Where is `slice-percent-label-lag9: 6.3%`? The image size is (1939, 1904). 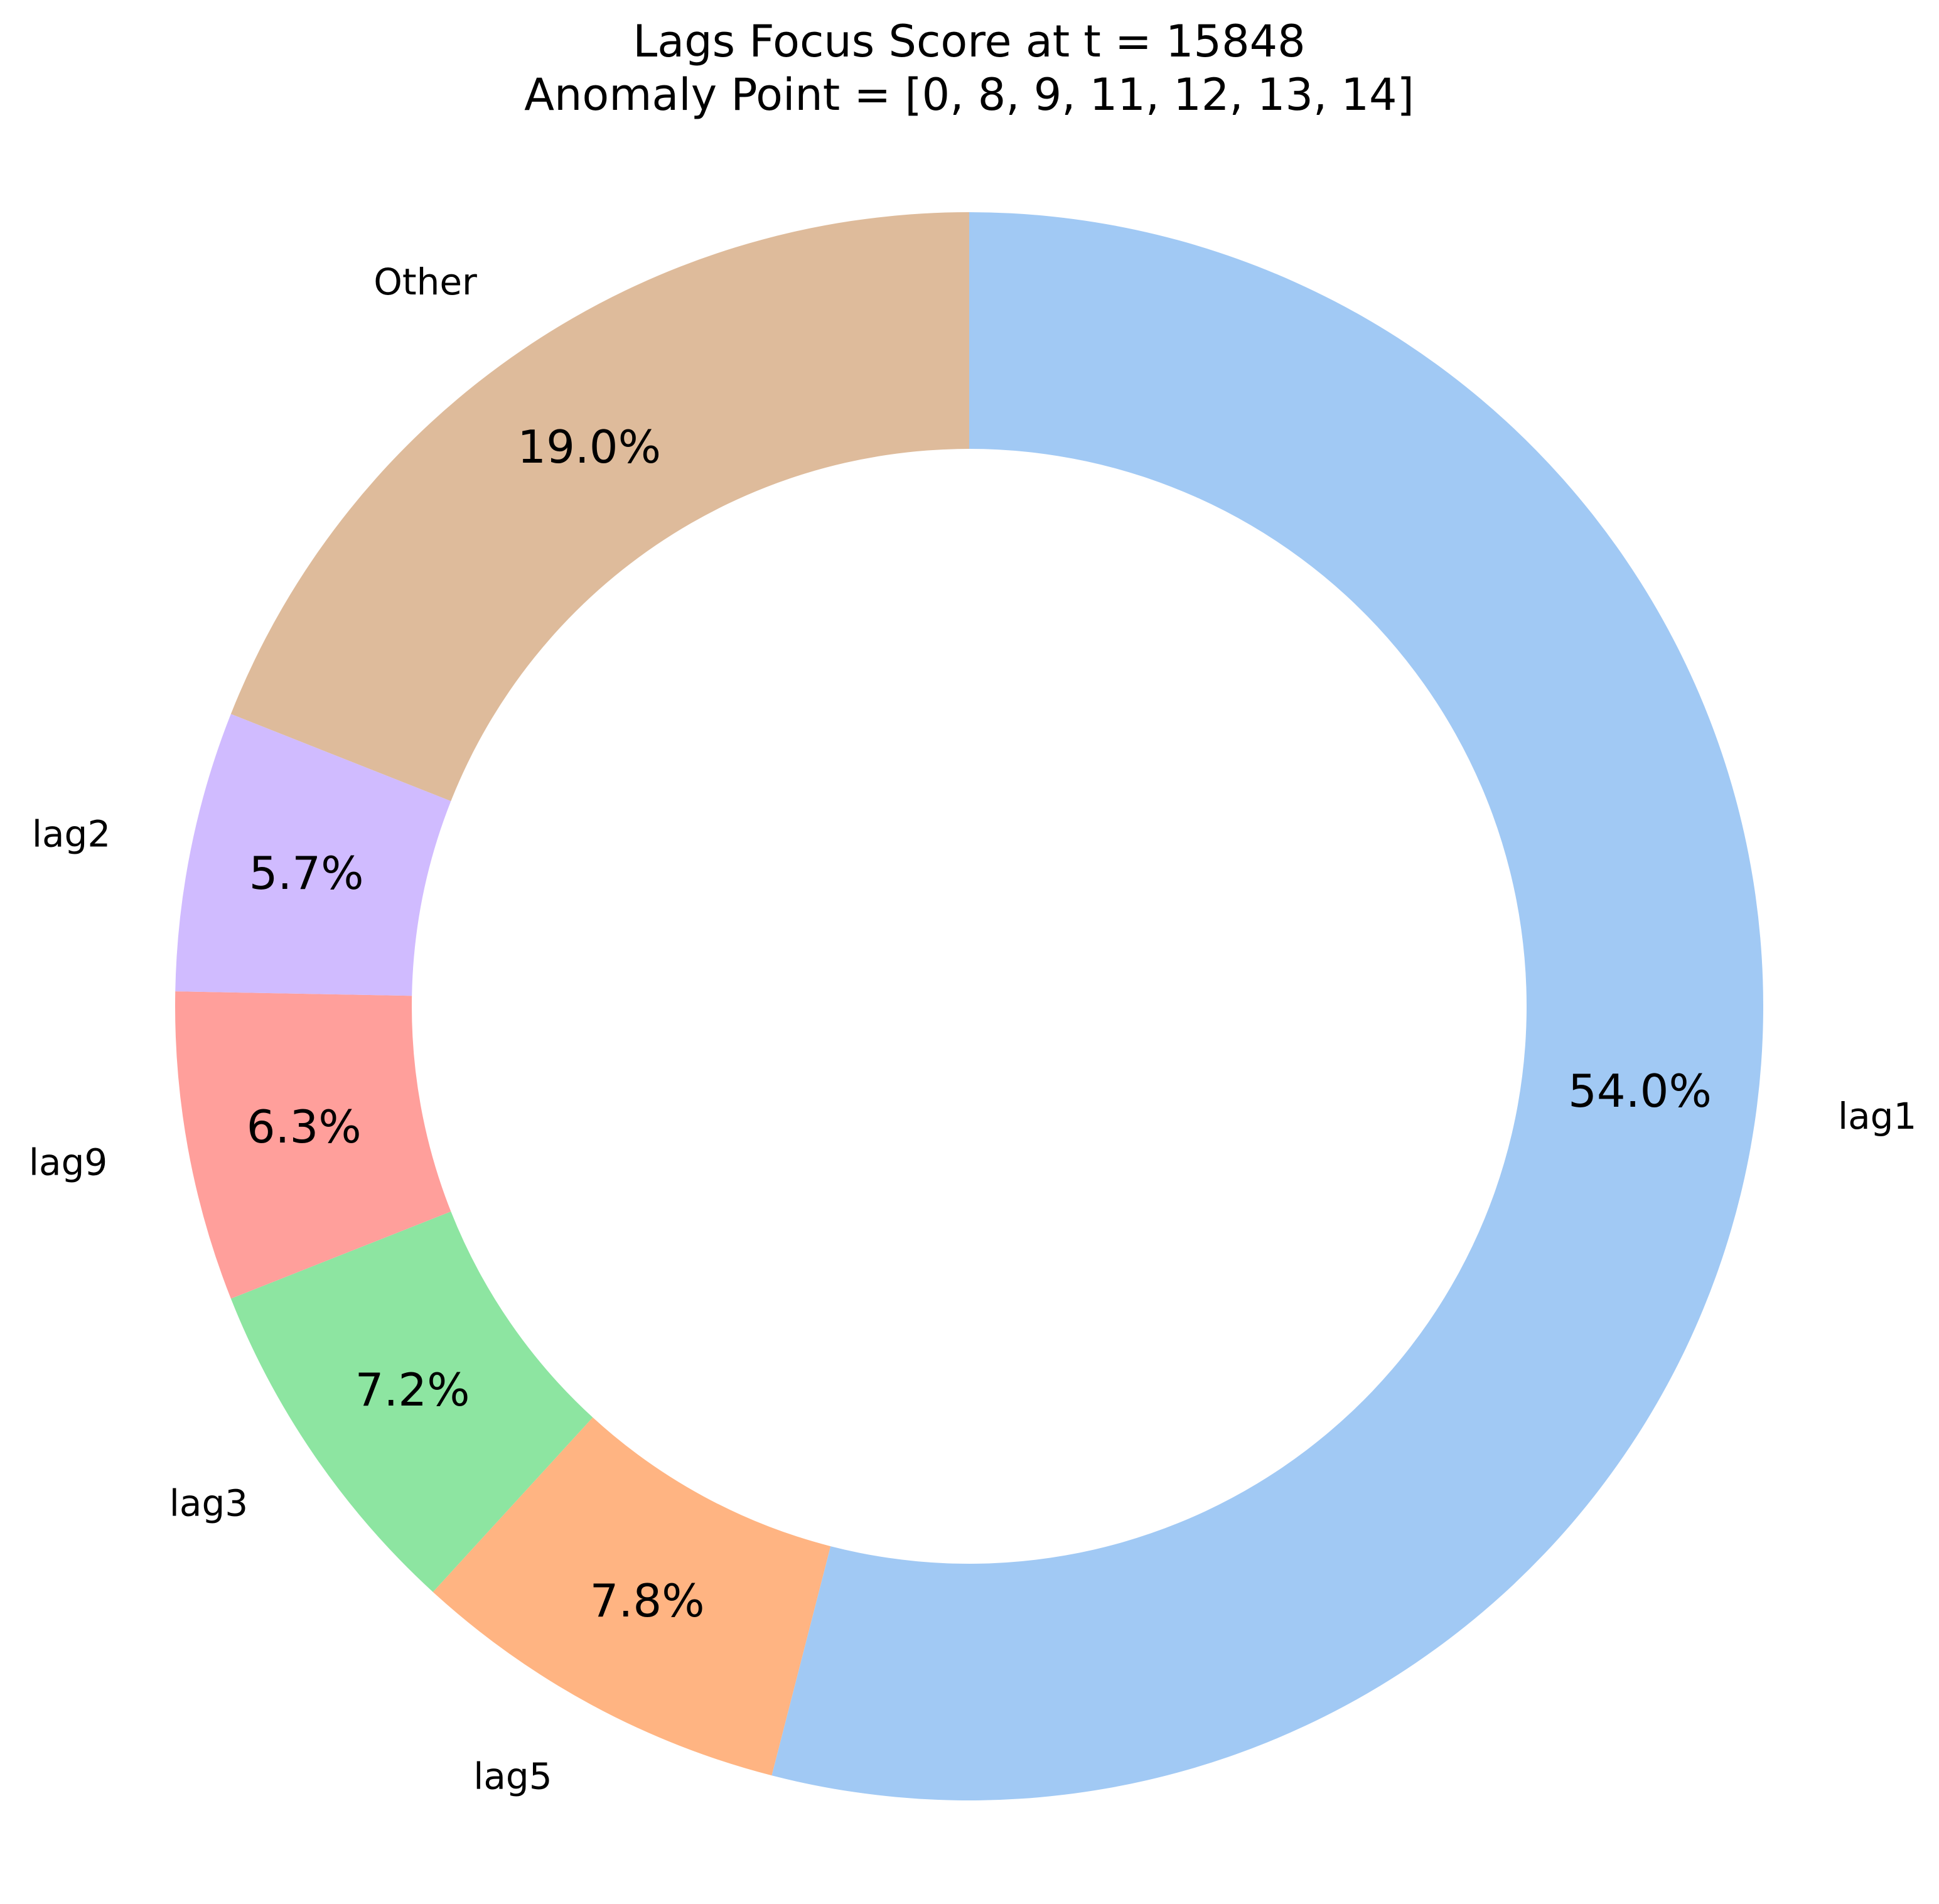 slice-percent-label-lag9: 6.3% is located at coordinates (304, 1126).